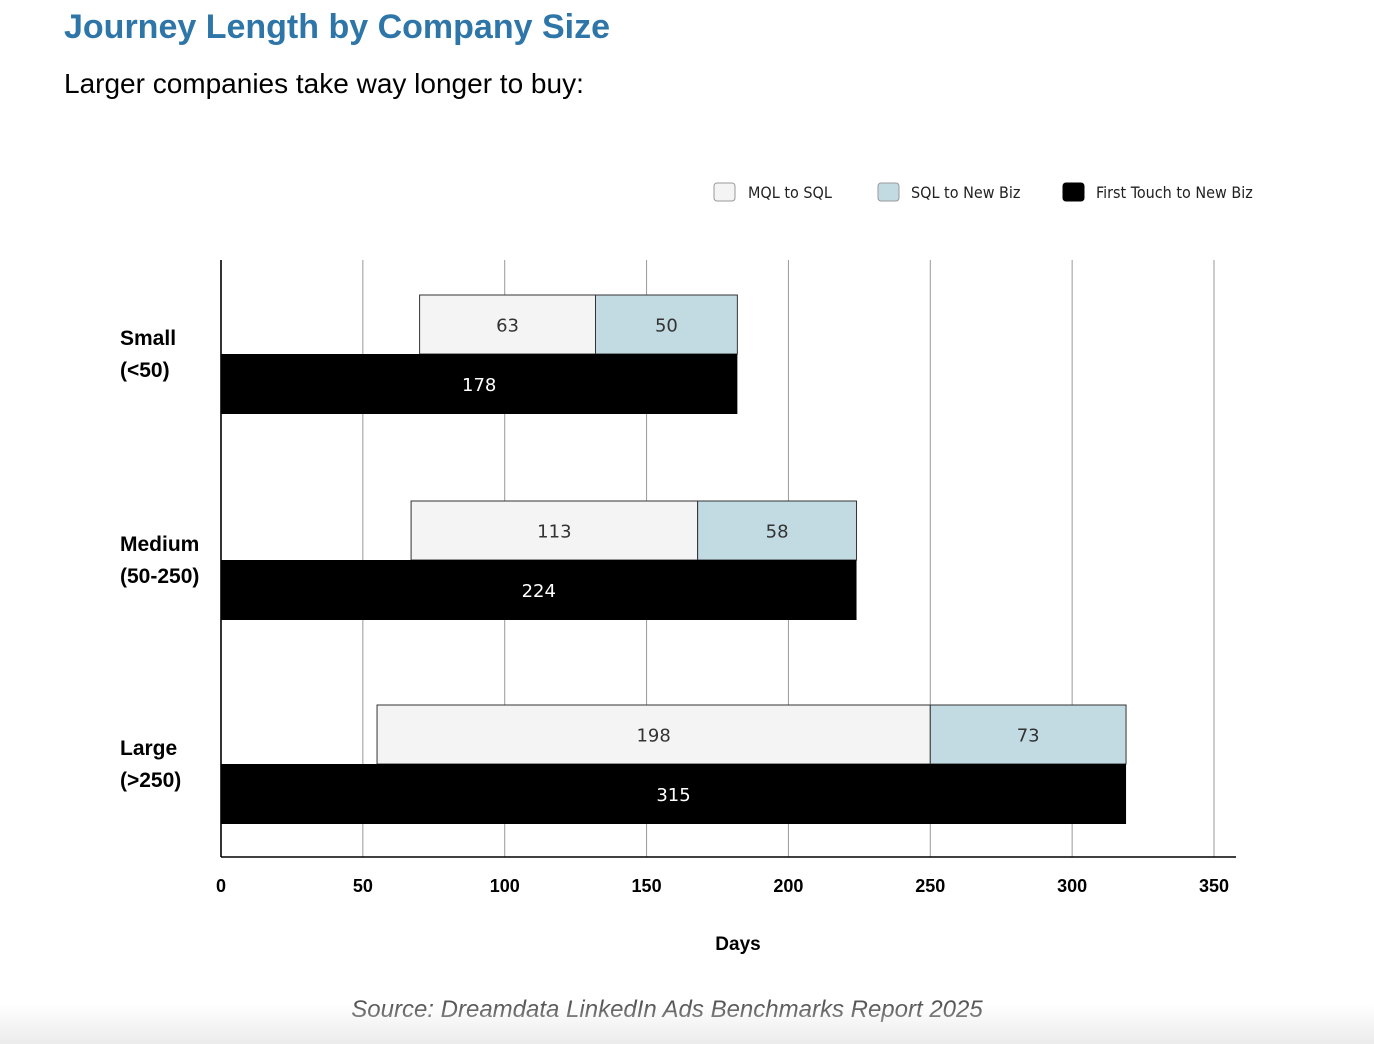 The height and width of the screenshot is (1044, 1374). I want to click on bar-value-label: 178, so click(479, 385).